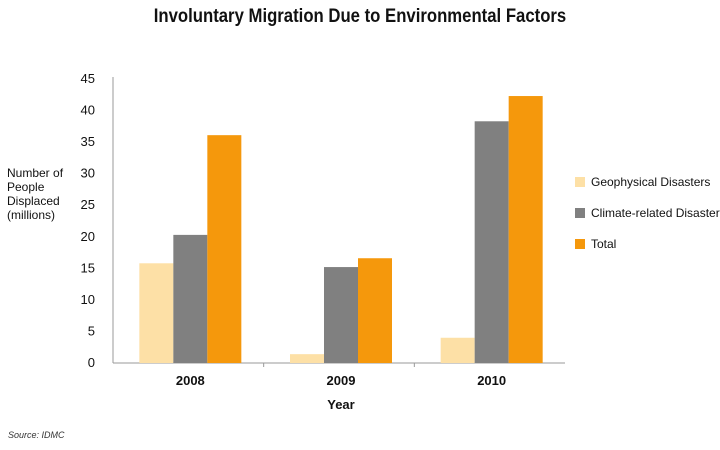  I want to click on bar-total-2010, so click(525, 229).